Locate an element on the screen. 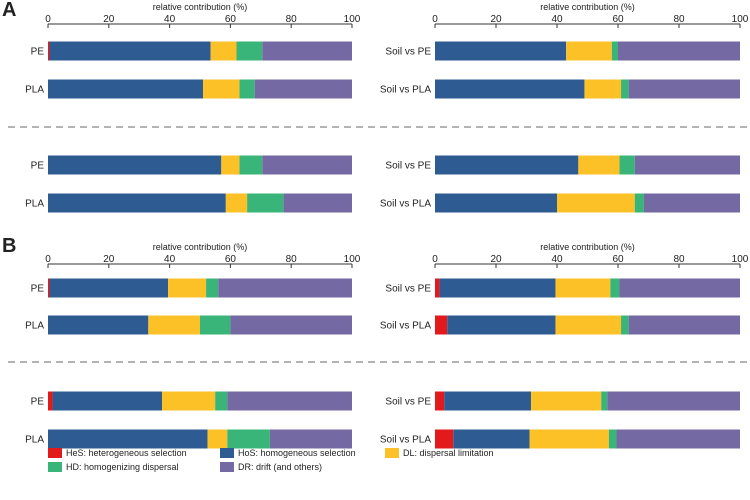  legend-label: HeS: heterogeneous selection is located at coordinates (126, 453).